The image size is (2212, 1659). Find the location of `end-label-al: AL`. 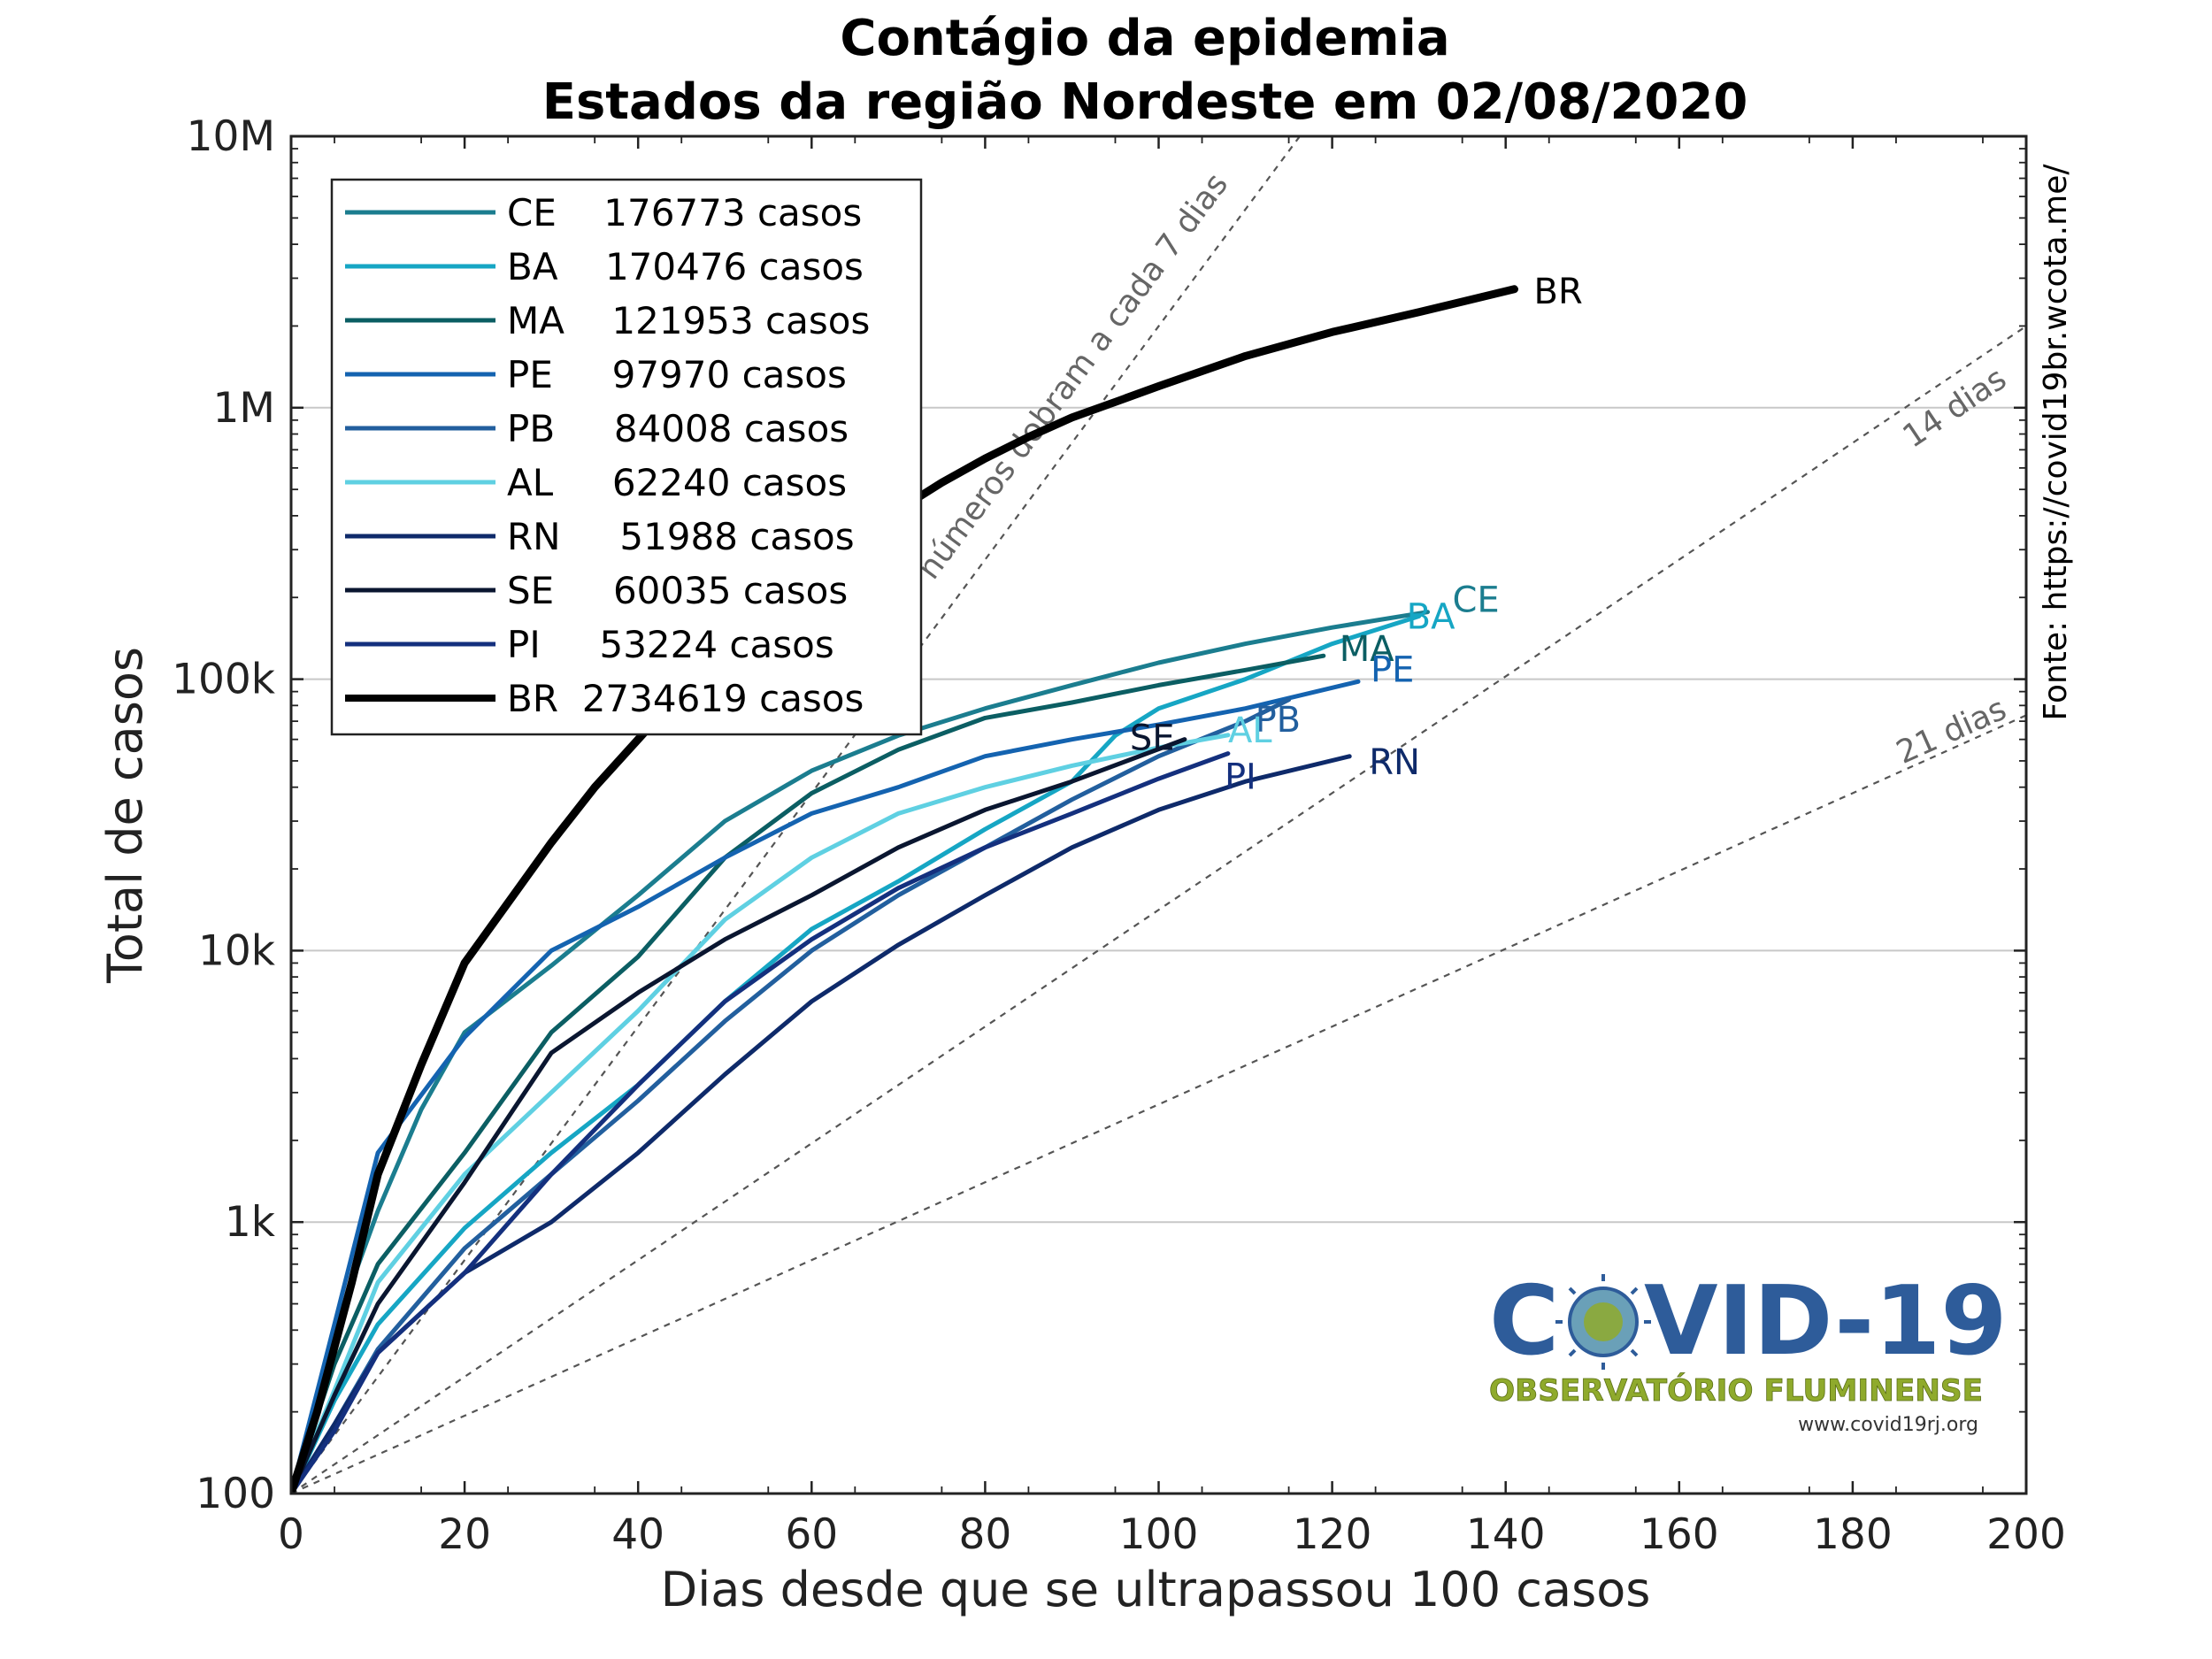

end-label-al: AL is located at coordinates (1250, 730).